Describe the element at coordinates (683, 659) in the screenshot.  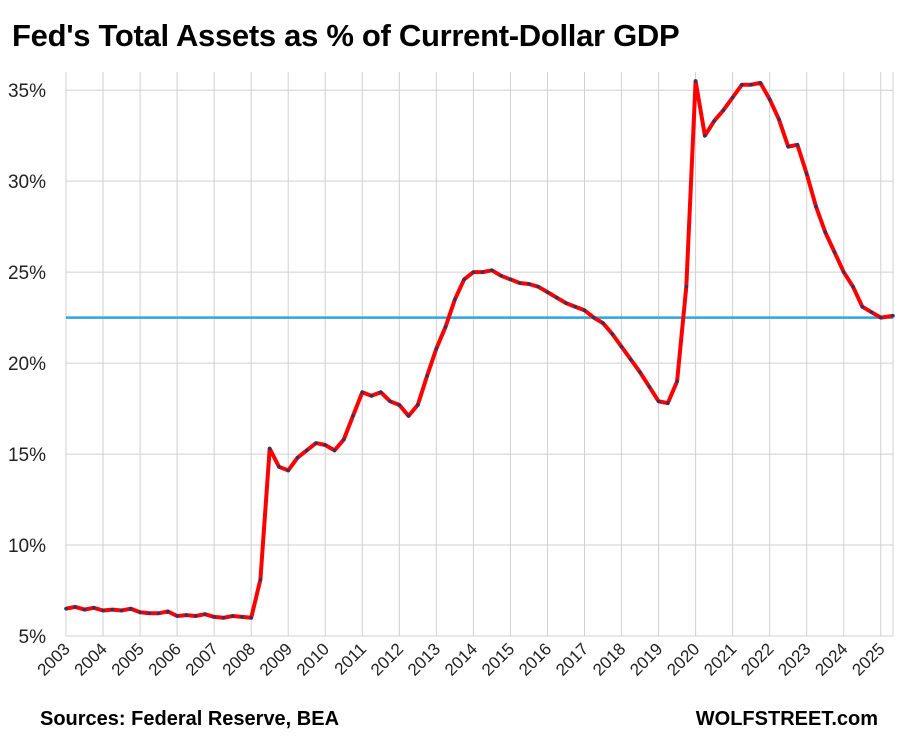
I see `x-tick-label: 2020` at that location.